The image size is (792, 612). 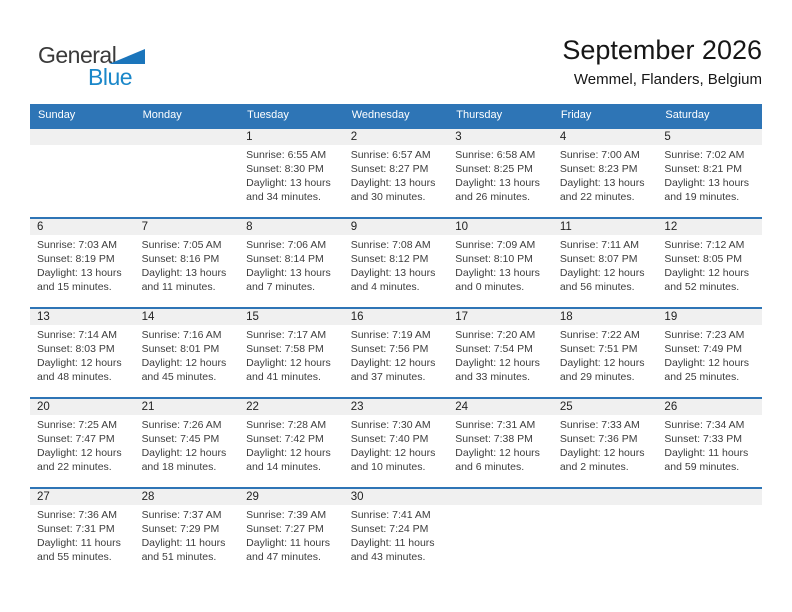 I want to click on day-number: 4, so click(x=563, y=137).